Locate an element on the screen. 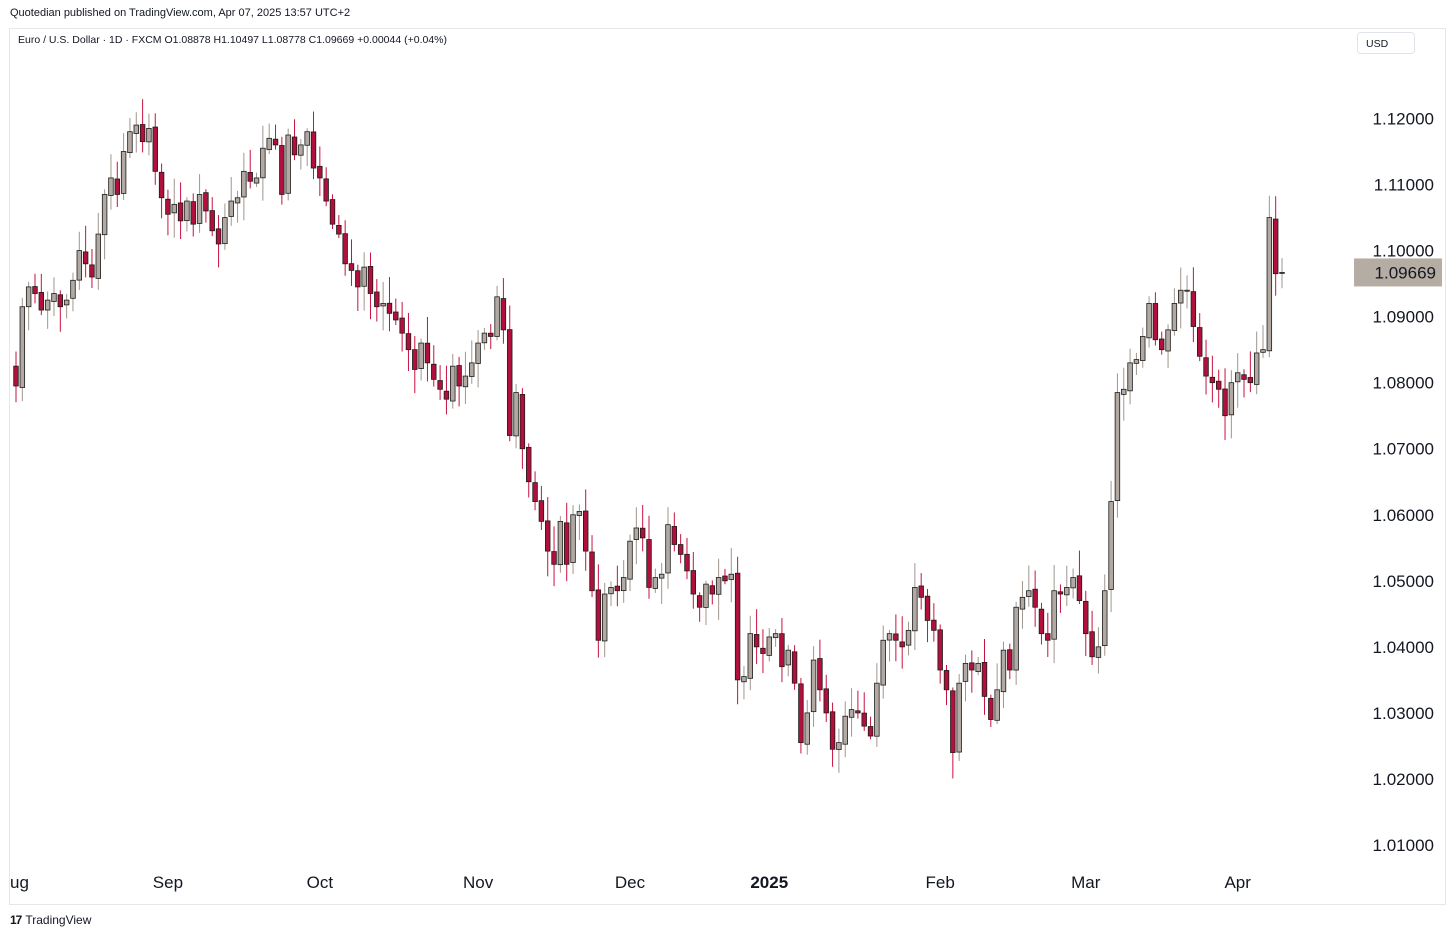 This screenshot has height=939, width=1456. time-tick-label: Apr is located at coordinates (1237, 882).